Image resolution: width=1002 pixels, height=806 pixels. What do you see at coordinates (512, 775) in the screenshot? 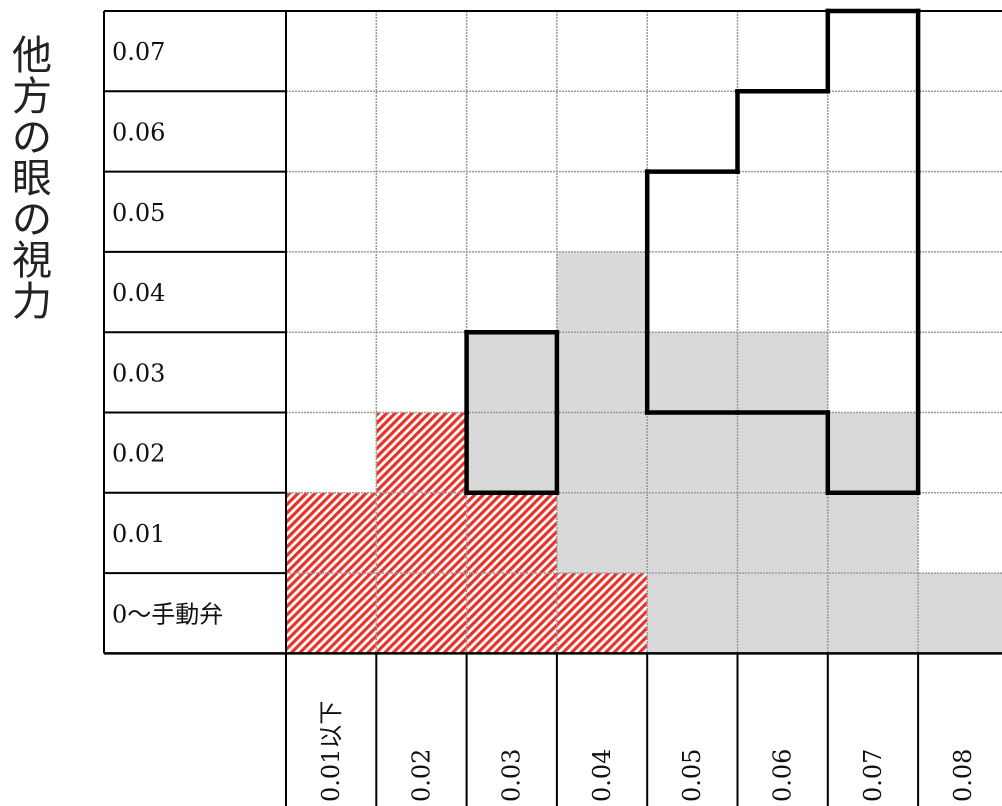
I see `column-label: 0.03` at bounding box center [512, 775].